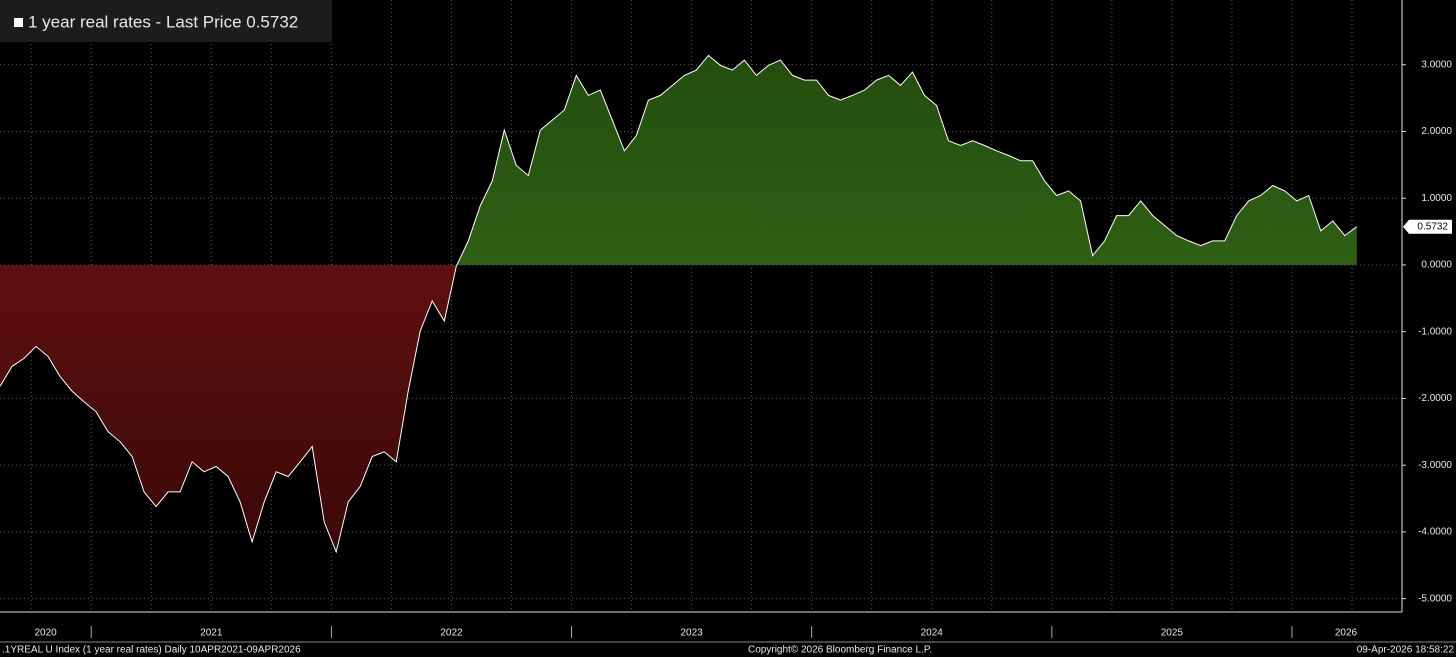 This screenshot has width=1456, height=657. Describe the element at coordinates (1436, 265) in the screenshot. I see `y-tick-label: 0.0000` at that location.